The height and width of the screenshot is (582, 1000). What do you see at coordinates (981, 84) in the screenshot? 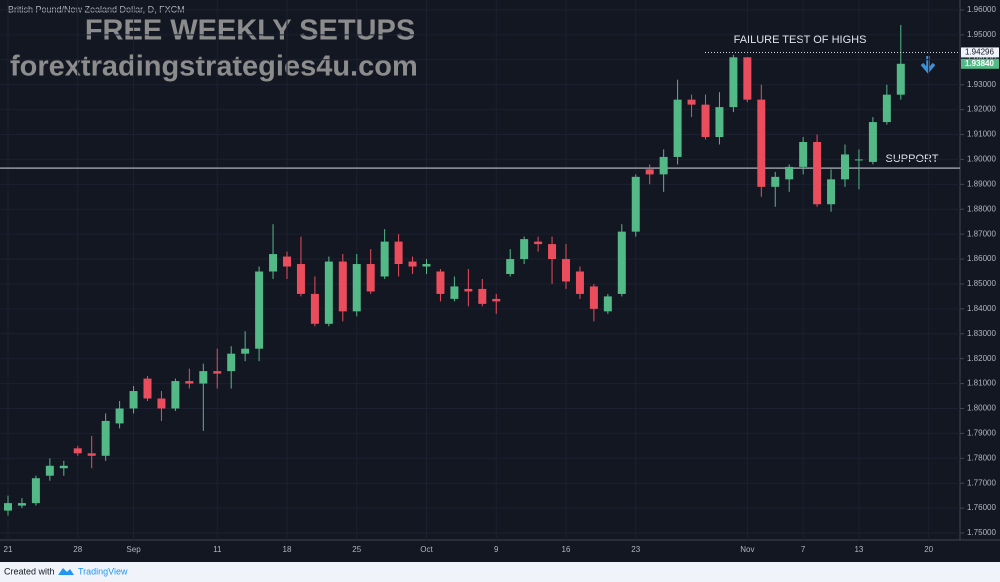
I see `y-tick-label: 1.93000` at bounding box center [981, 84].